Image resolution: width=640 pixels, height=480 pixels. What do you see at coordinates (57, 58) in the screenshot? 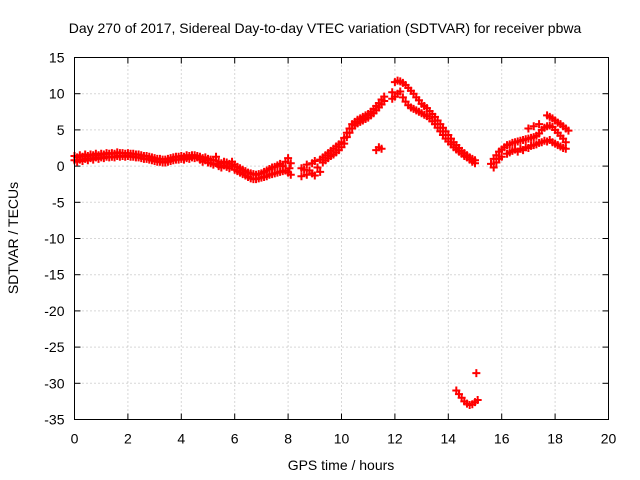
I see `y-tick-label: 15` at bounding box center [57, 58].